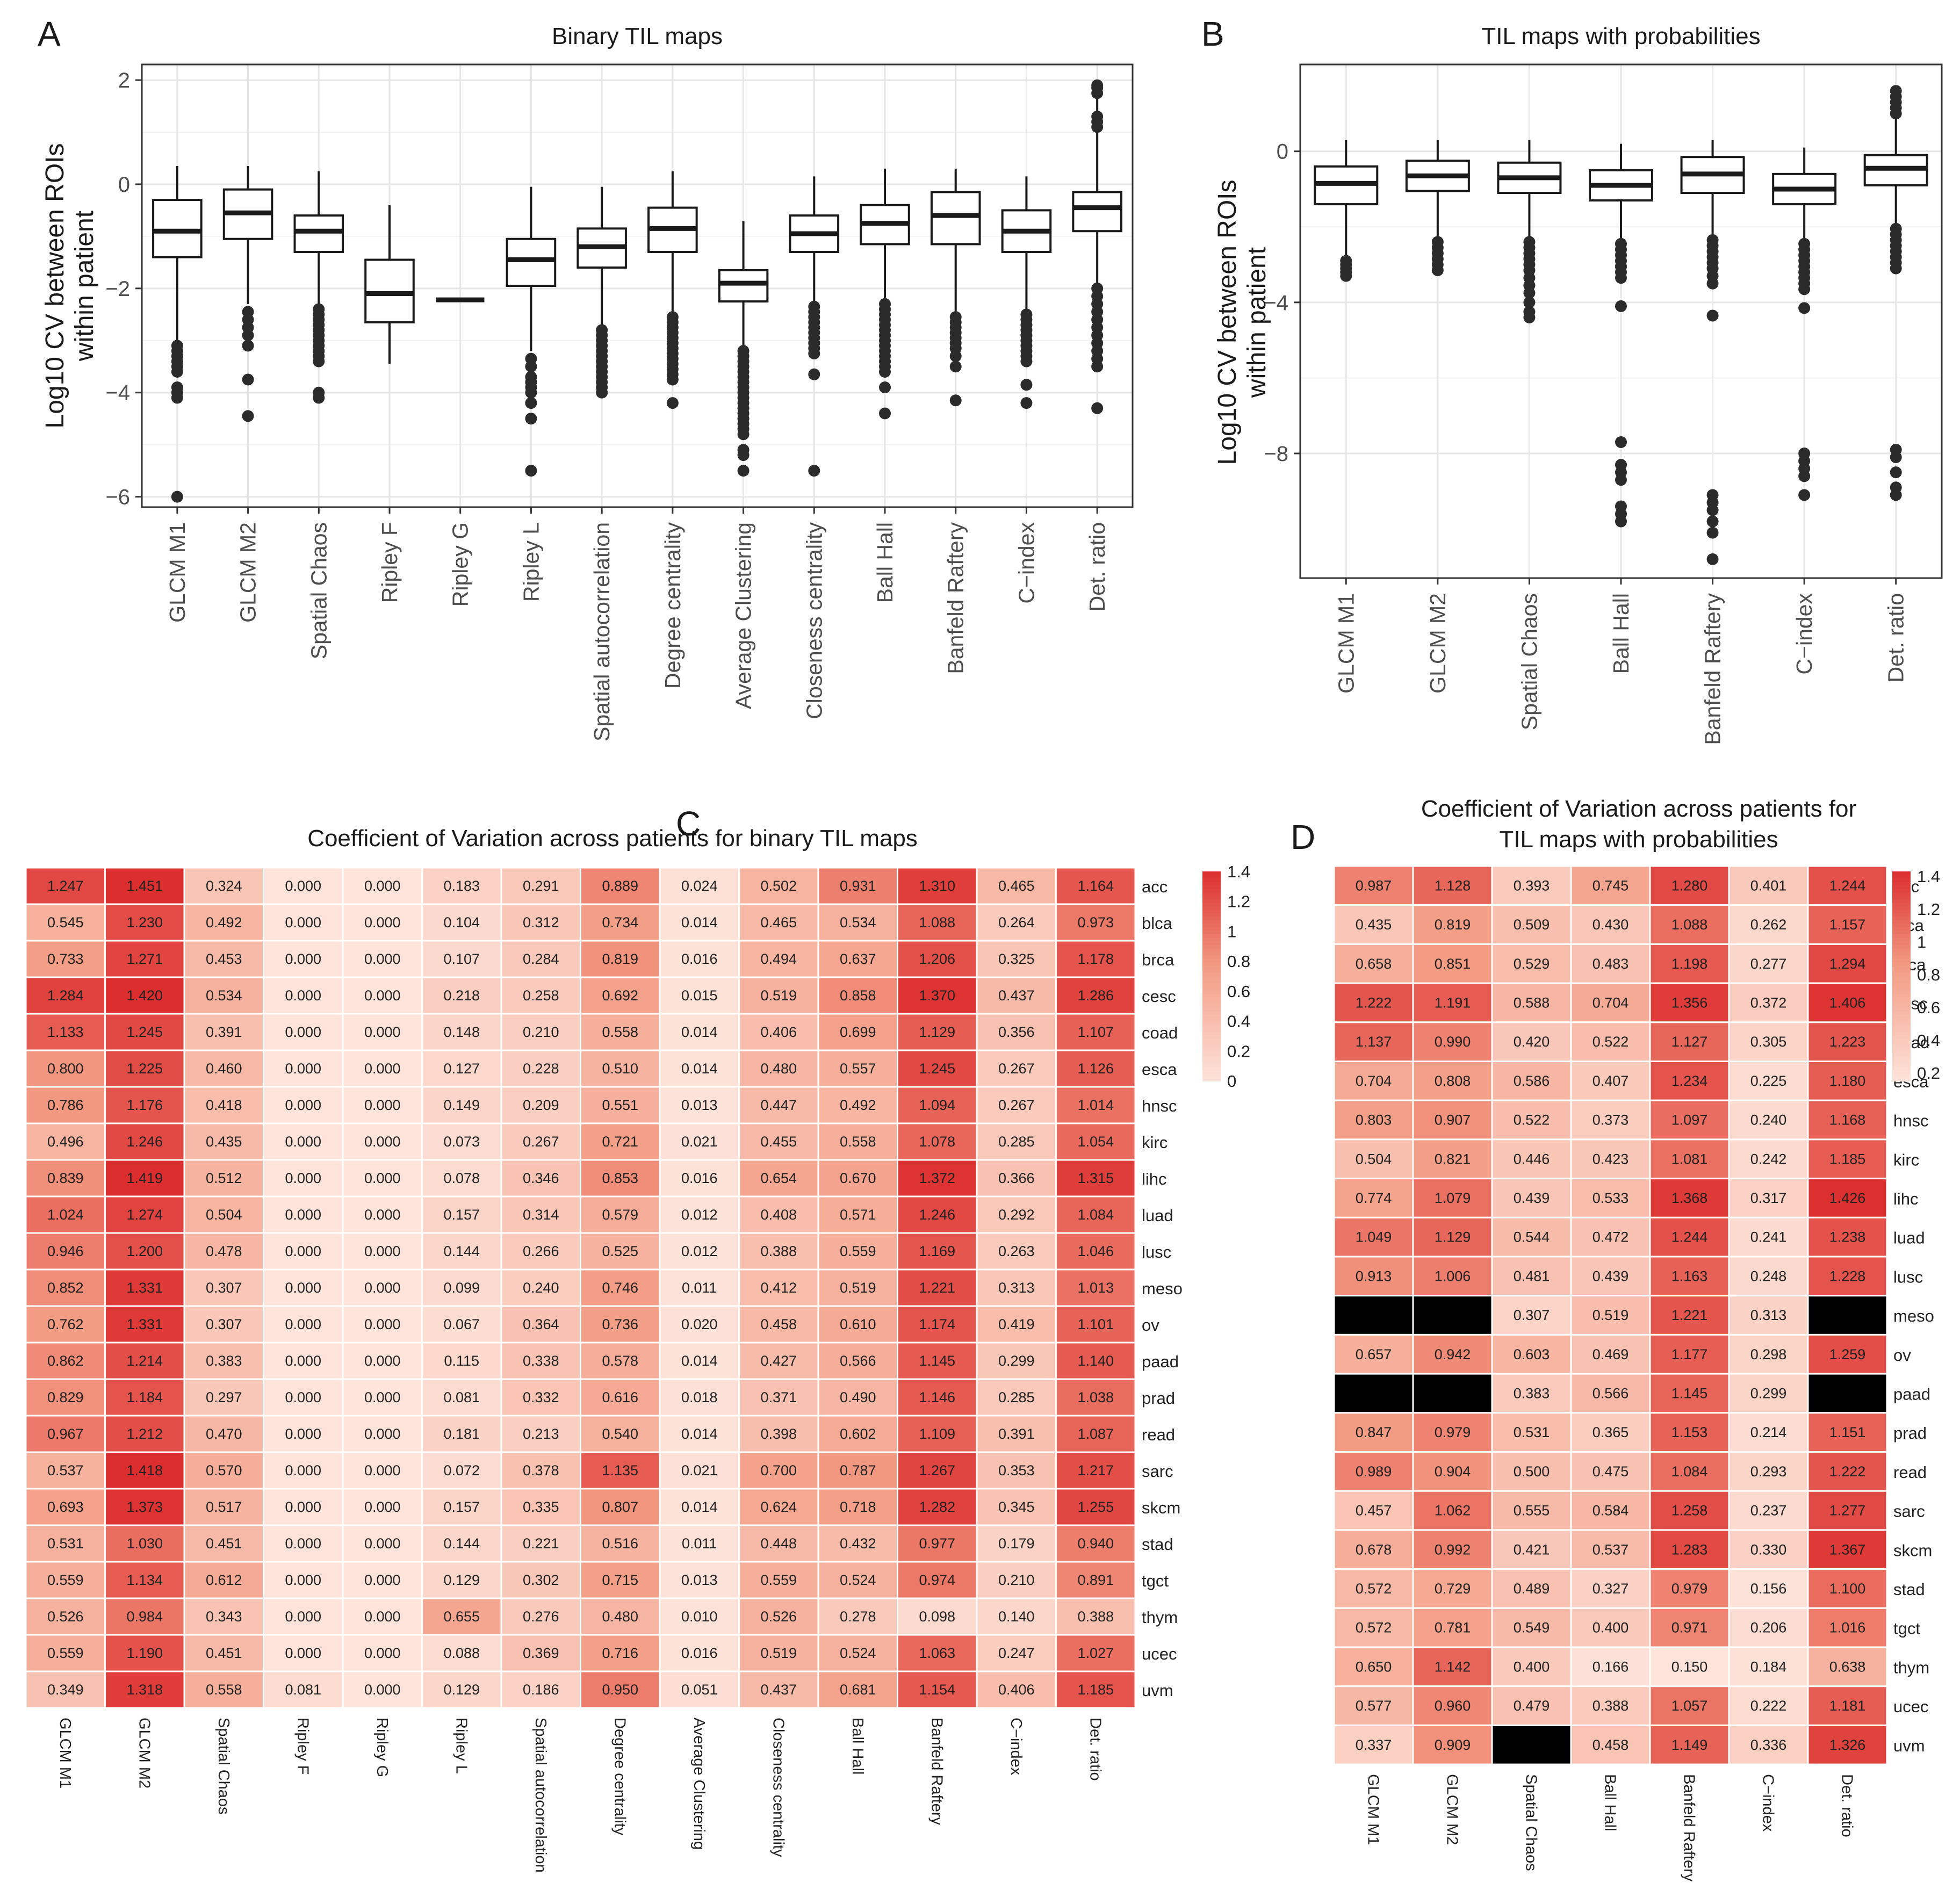  What do you see at coordinates (144, 959) in the screenshot?
I see `cell-value: 1.271` at bounding box center [144, 959].